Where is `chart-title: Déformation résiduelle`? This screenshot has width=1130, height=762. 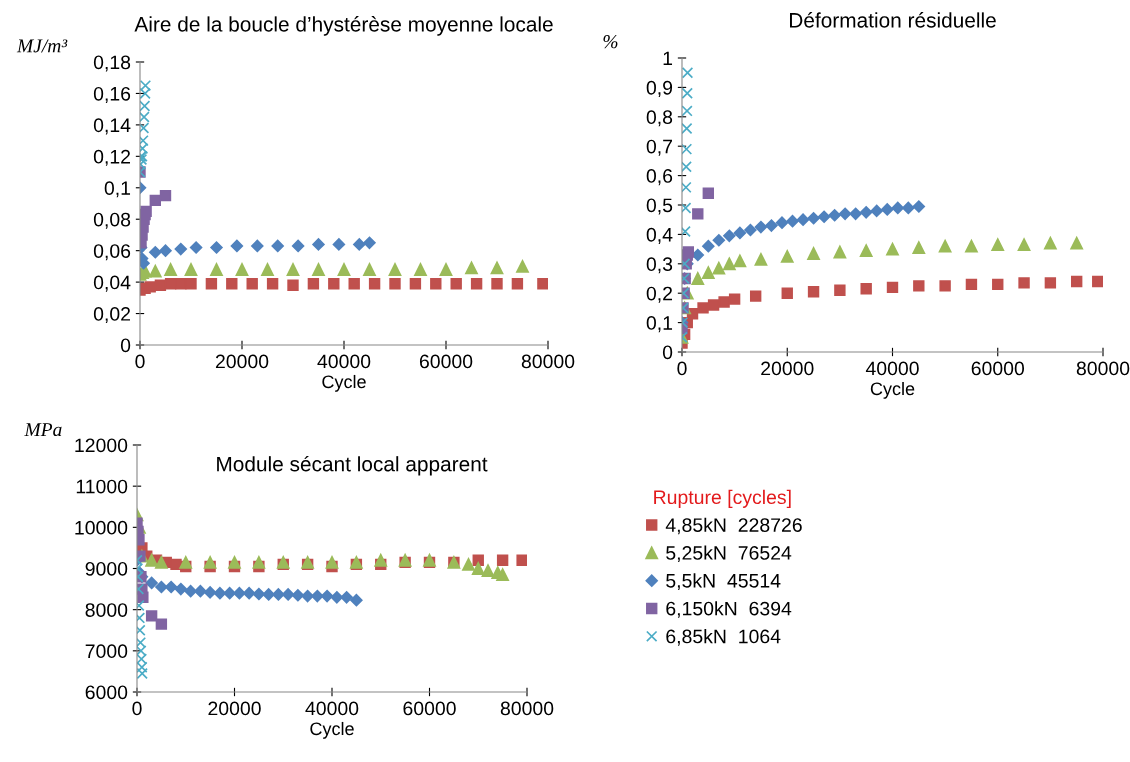
chart-title: Déformation résiduelle is located at coordinates (893, 20).